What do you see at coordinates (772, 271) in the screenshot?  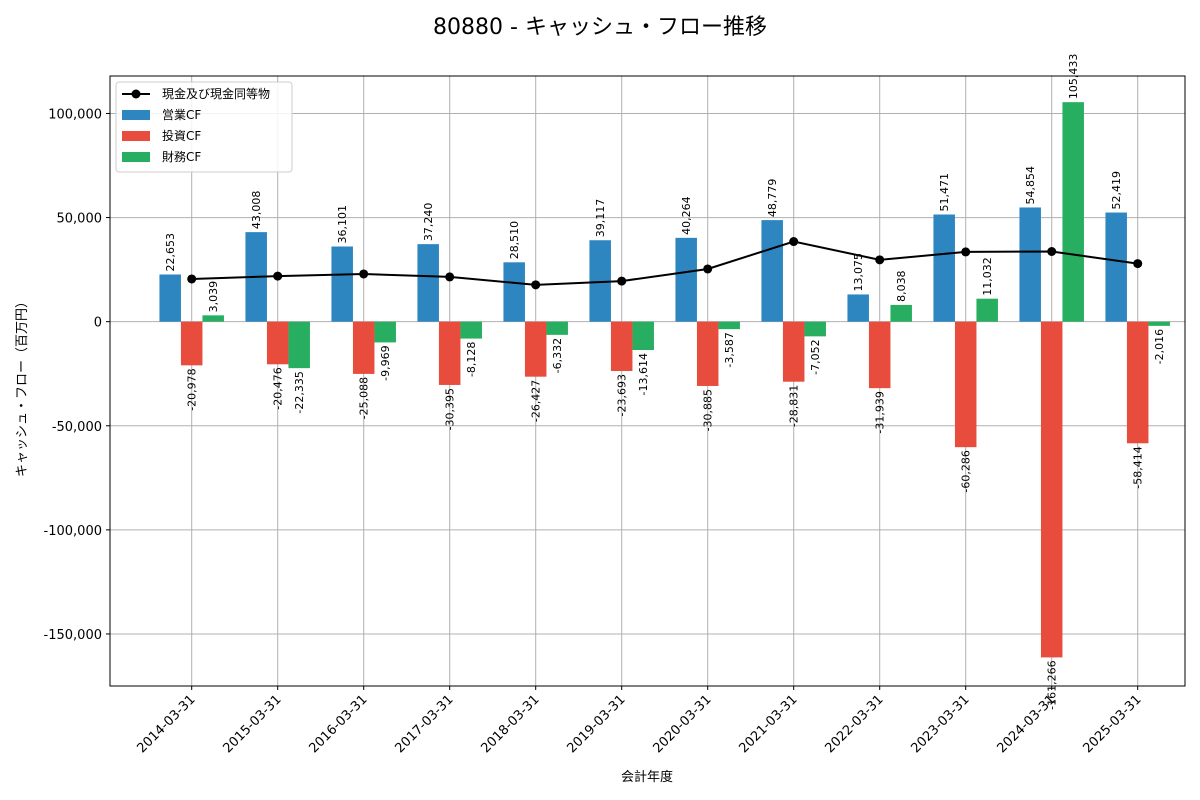 I see `bar-営業CF-2021-03-31` at bounding box center [772, 271].